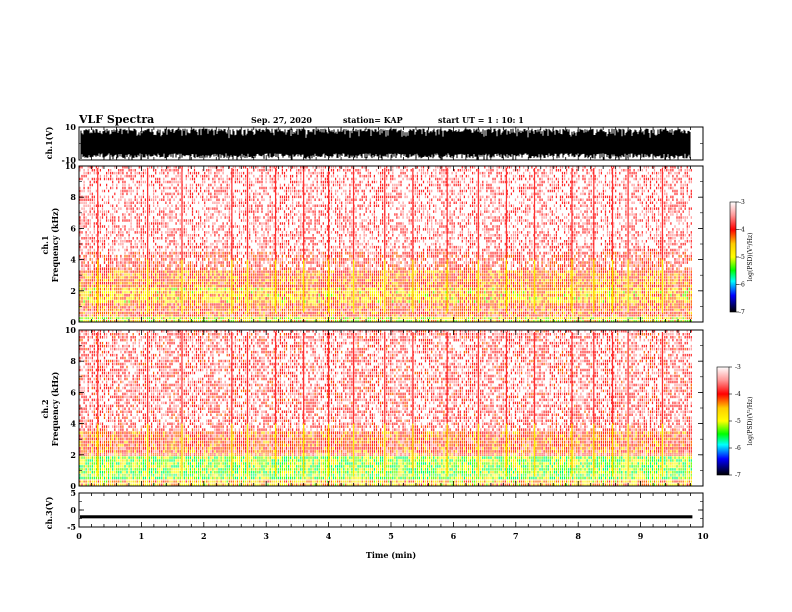 Image resolution: width=792 pixels, height=612 pixels. I want to click on ch1-colorbar: -3 -4 -5 -6 -7 log(PSD)(V²/Hz), so click(741, 257).